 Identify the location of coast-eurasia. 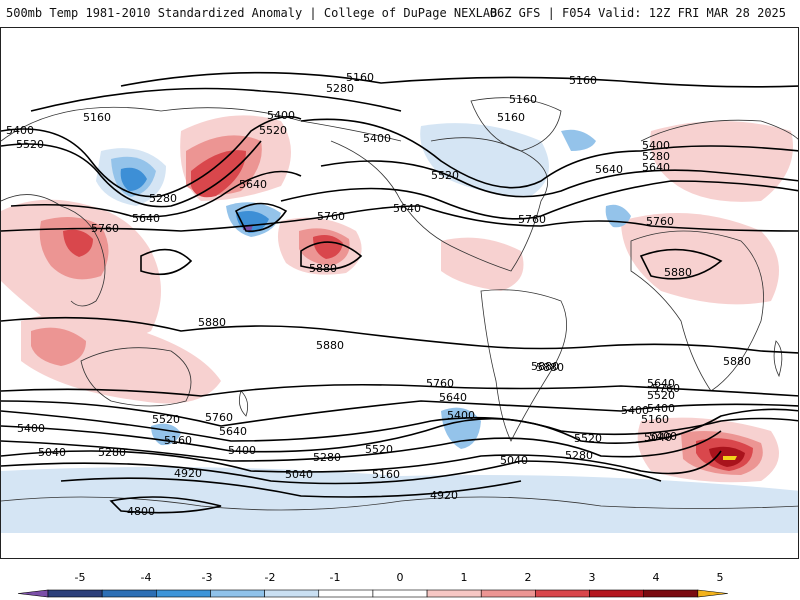
(399, 124).